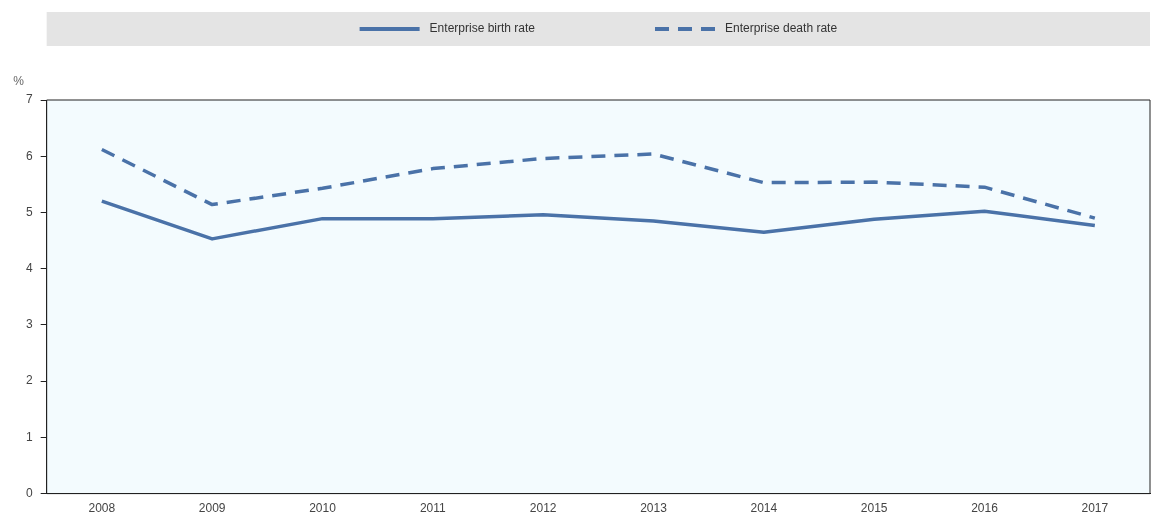 Image resolution: width=1164 pixels, height=527 pixels. I want to click on y-tick-label: 6, so click(29, 155).